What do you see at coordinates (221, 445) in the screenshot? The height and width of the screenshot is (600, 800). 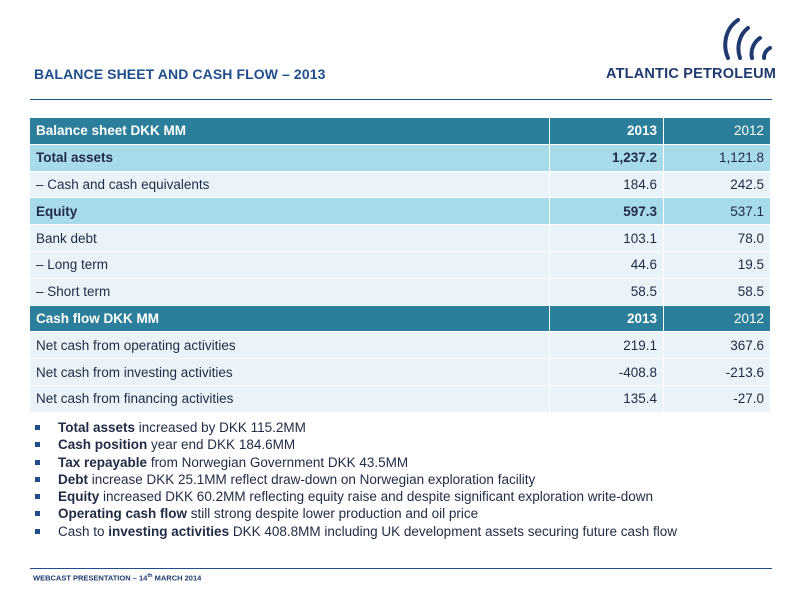 I see `bullet-text: year end DKK 184.6MM` at bounding box center [221, 445].